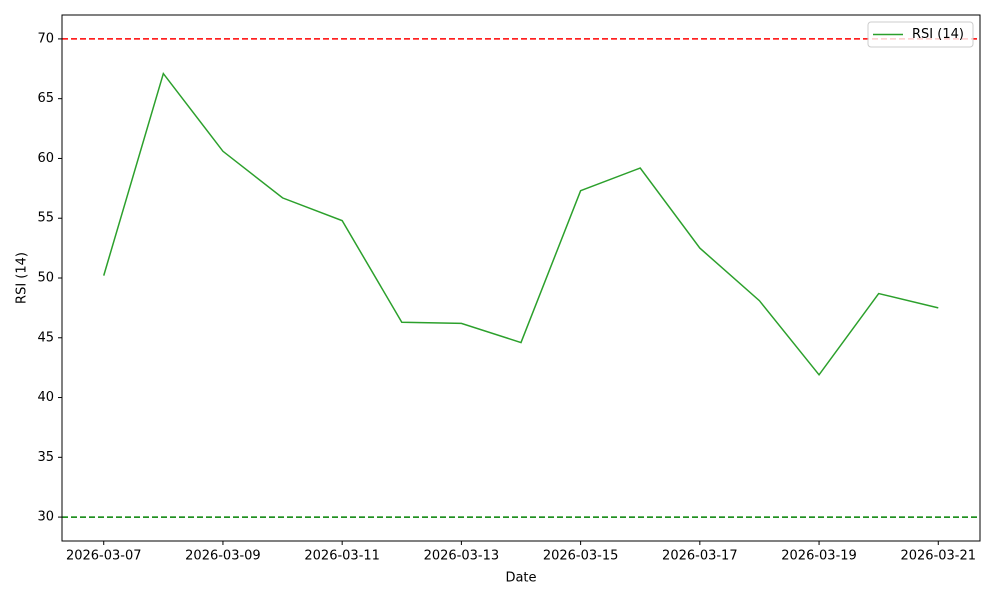  What do you see at coordinates (45, 38) in the screenshot?
I see `y-tick-label: 70` at bounding box center [45, 38].